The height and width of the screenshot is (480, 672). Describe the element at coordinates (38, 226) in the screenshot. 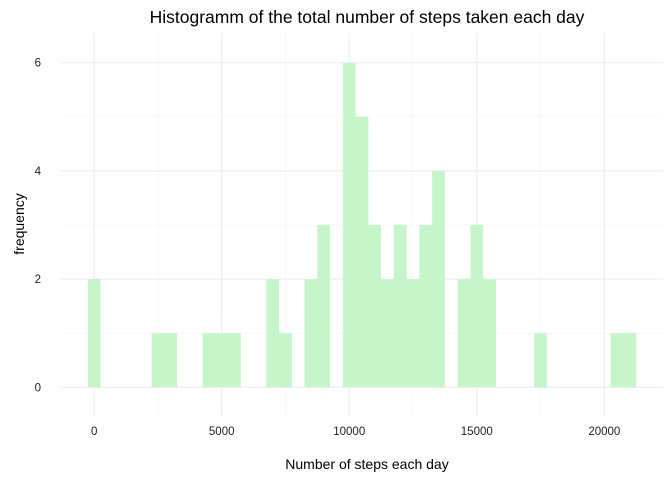

I see `y-axis-ticks: 0 2 4 6` at that location.